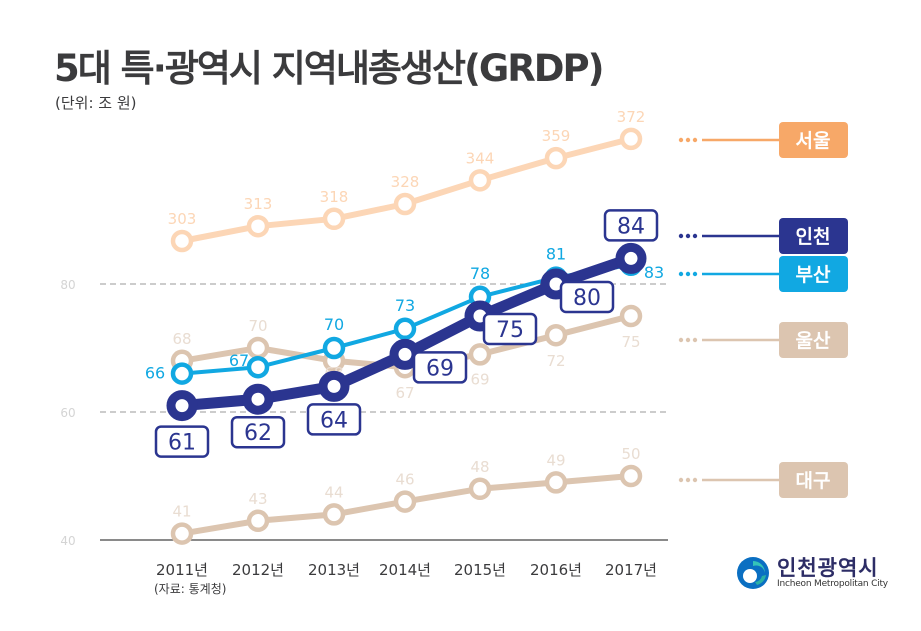 This screenshot has width=921, height=631. What do you see at coordinates (763, 236) in the screenshot?
I see `legend-item-incheon: 인천` at bounding box center [763, 236].